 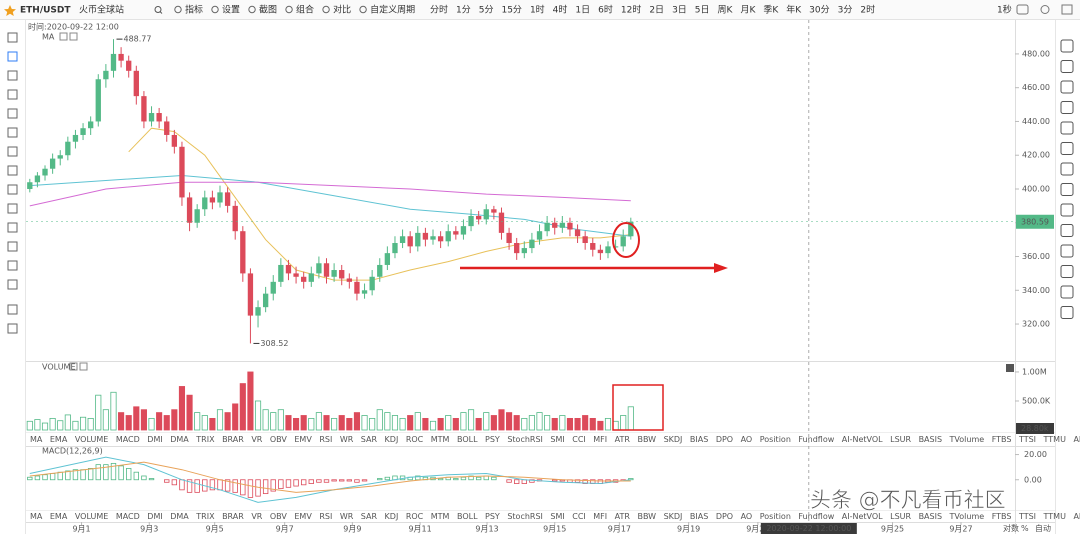 What do you see at coordinates (268, 10) in the screenshot?
I see `toolbar-item: 截图` at bounding box center [268, 10].